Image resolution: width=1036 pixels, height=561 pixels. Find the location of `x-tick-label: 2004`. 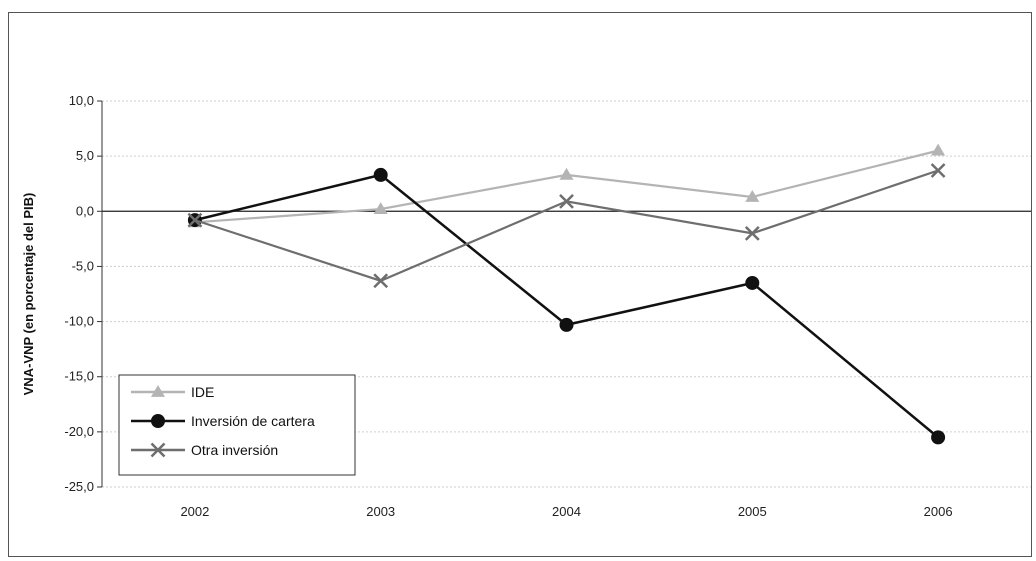

x-tick-label: 2004 is located at coordinates (566, 511).